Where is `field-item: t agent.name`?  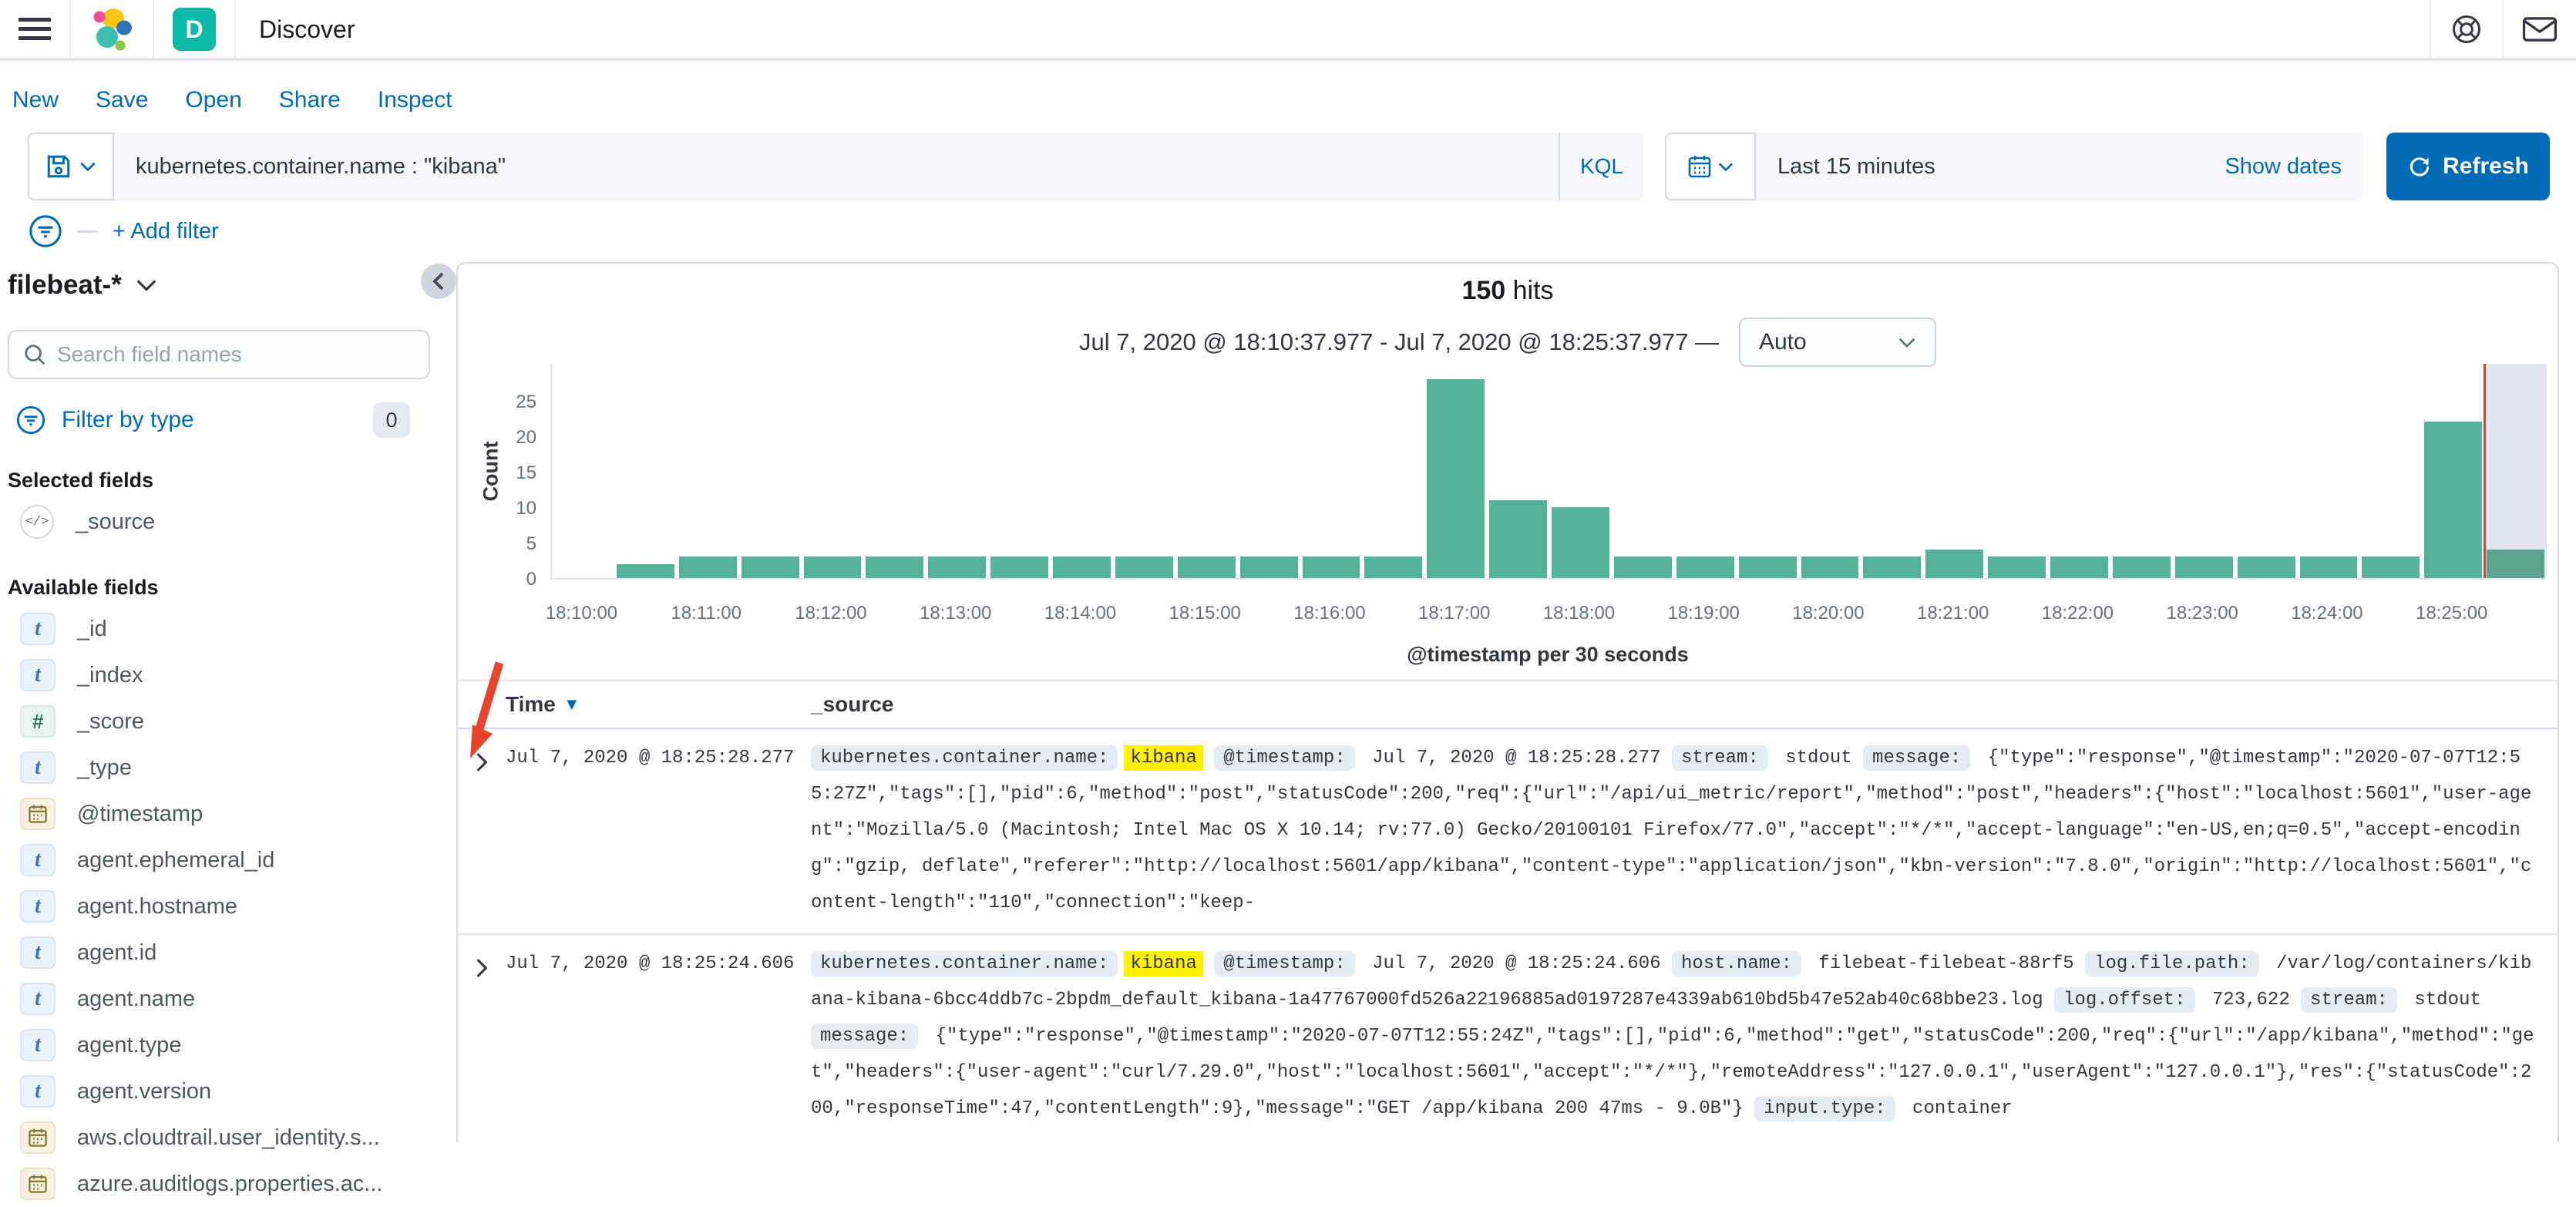 field-item: t agent.name is located at coordinates (219, 999).